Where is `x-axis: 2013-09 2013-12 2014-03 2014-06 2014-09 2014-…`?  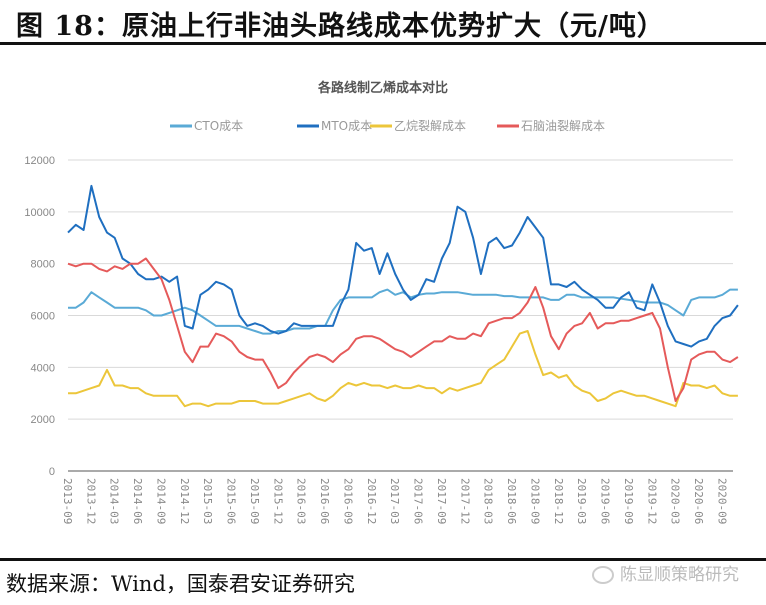 x-axis: 2013-09 2013-12 2014-03 2014-06 2014-09 2014-… is located at coordinates (397, 497).